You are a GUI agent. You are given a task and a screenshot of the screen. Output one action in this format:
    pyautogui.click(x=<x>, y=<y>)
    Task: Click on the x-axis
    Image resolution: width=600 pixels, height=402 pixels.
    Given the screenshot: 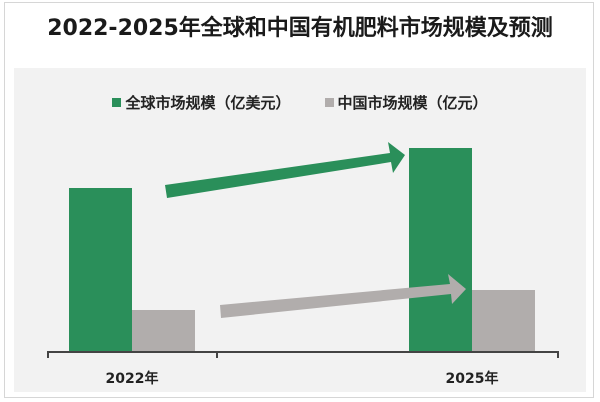 What is the action you would take?
    pyautogui.click(x=302, y=352)
    